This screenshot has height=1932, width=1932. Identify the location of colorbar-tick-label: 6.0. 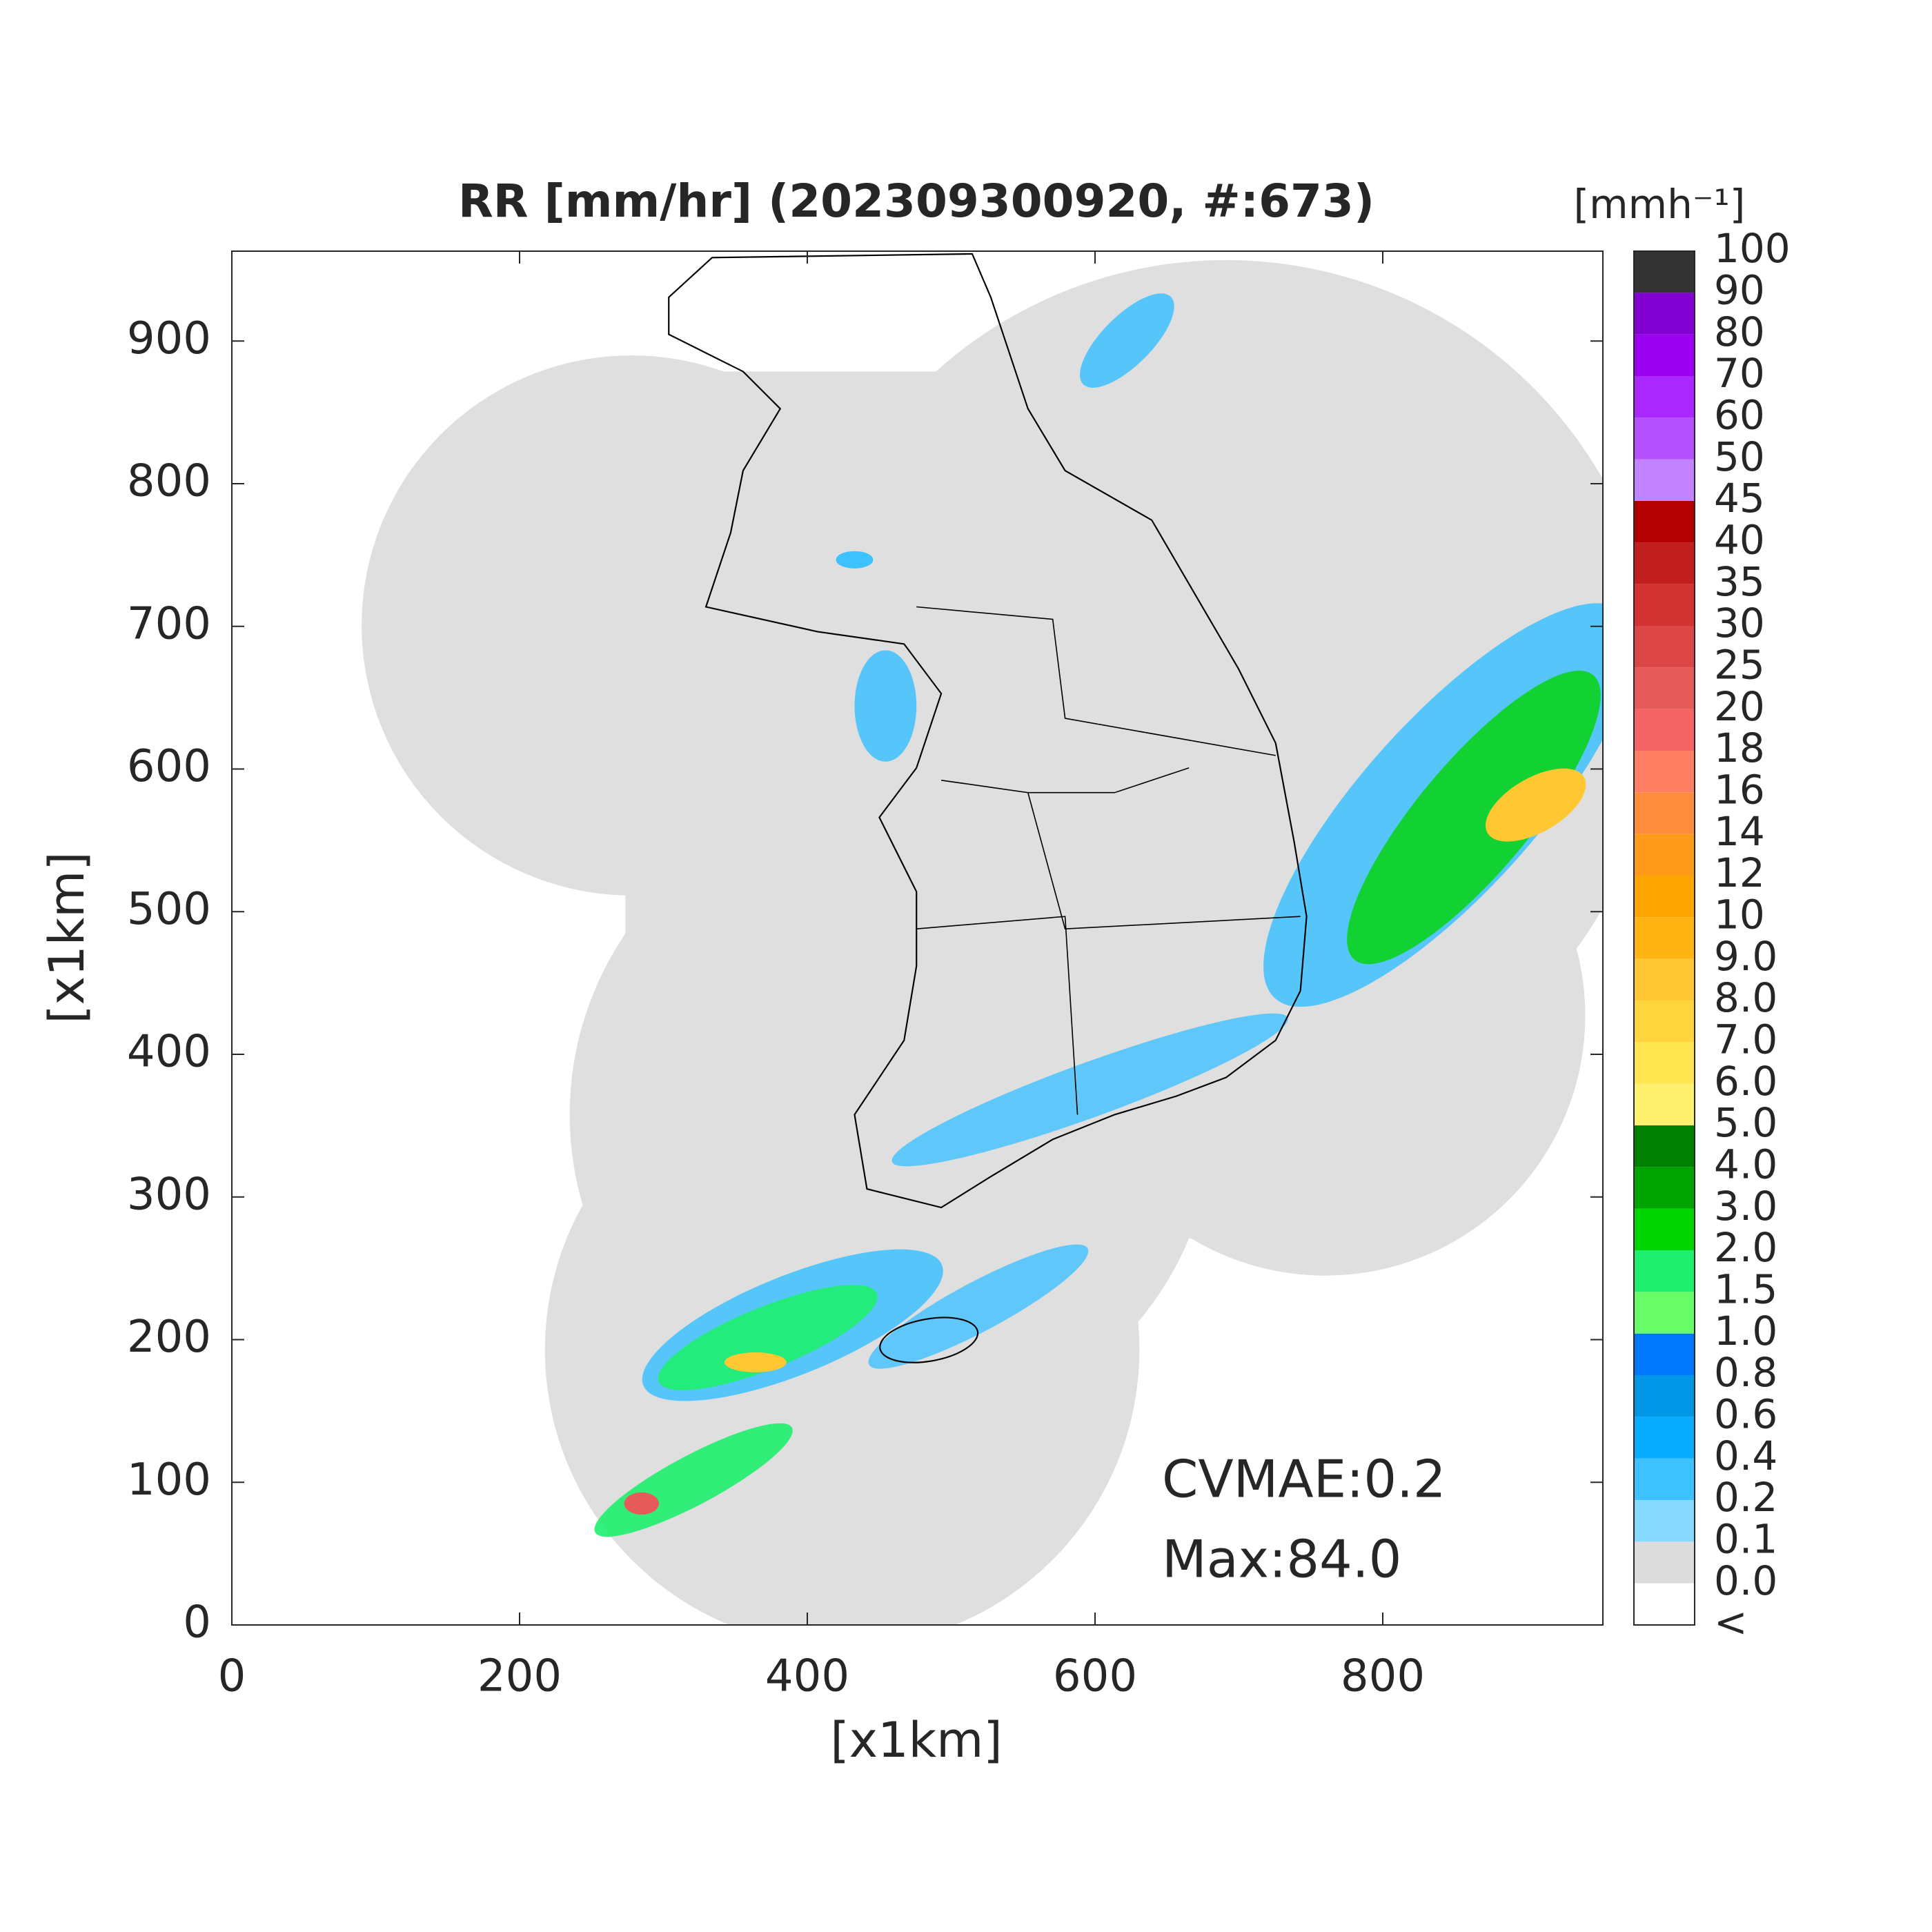
(1745, 1081).